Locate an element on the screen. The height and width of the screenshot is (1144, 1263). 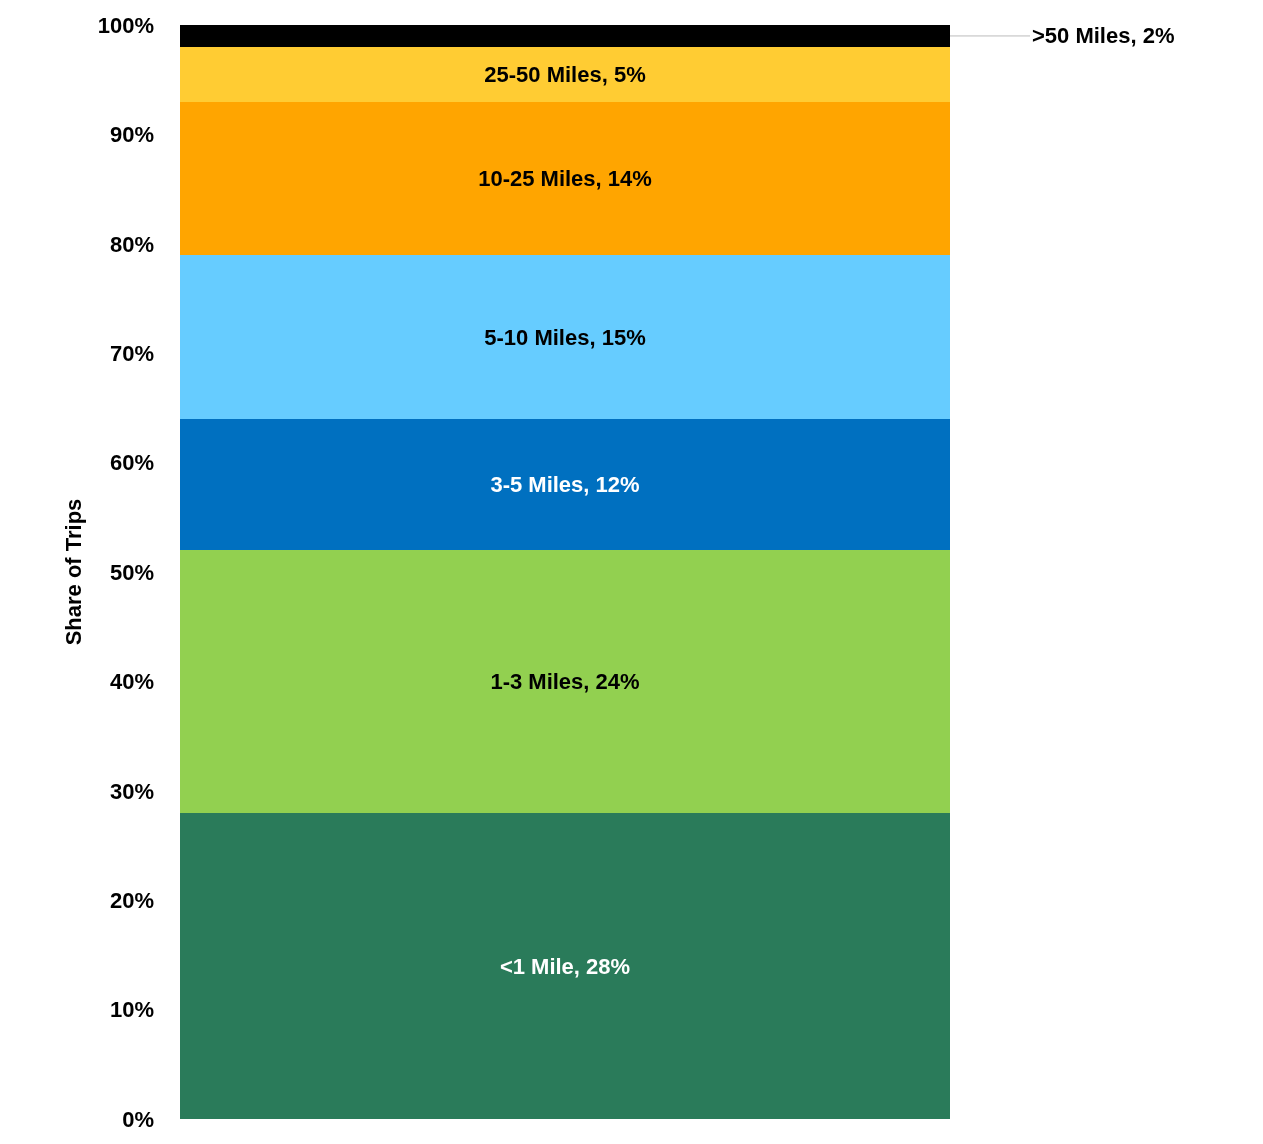
y-tick-label: 10% is located at coordinates (131, 1010).